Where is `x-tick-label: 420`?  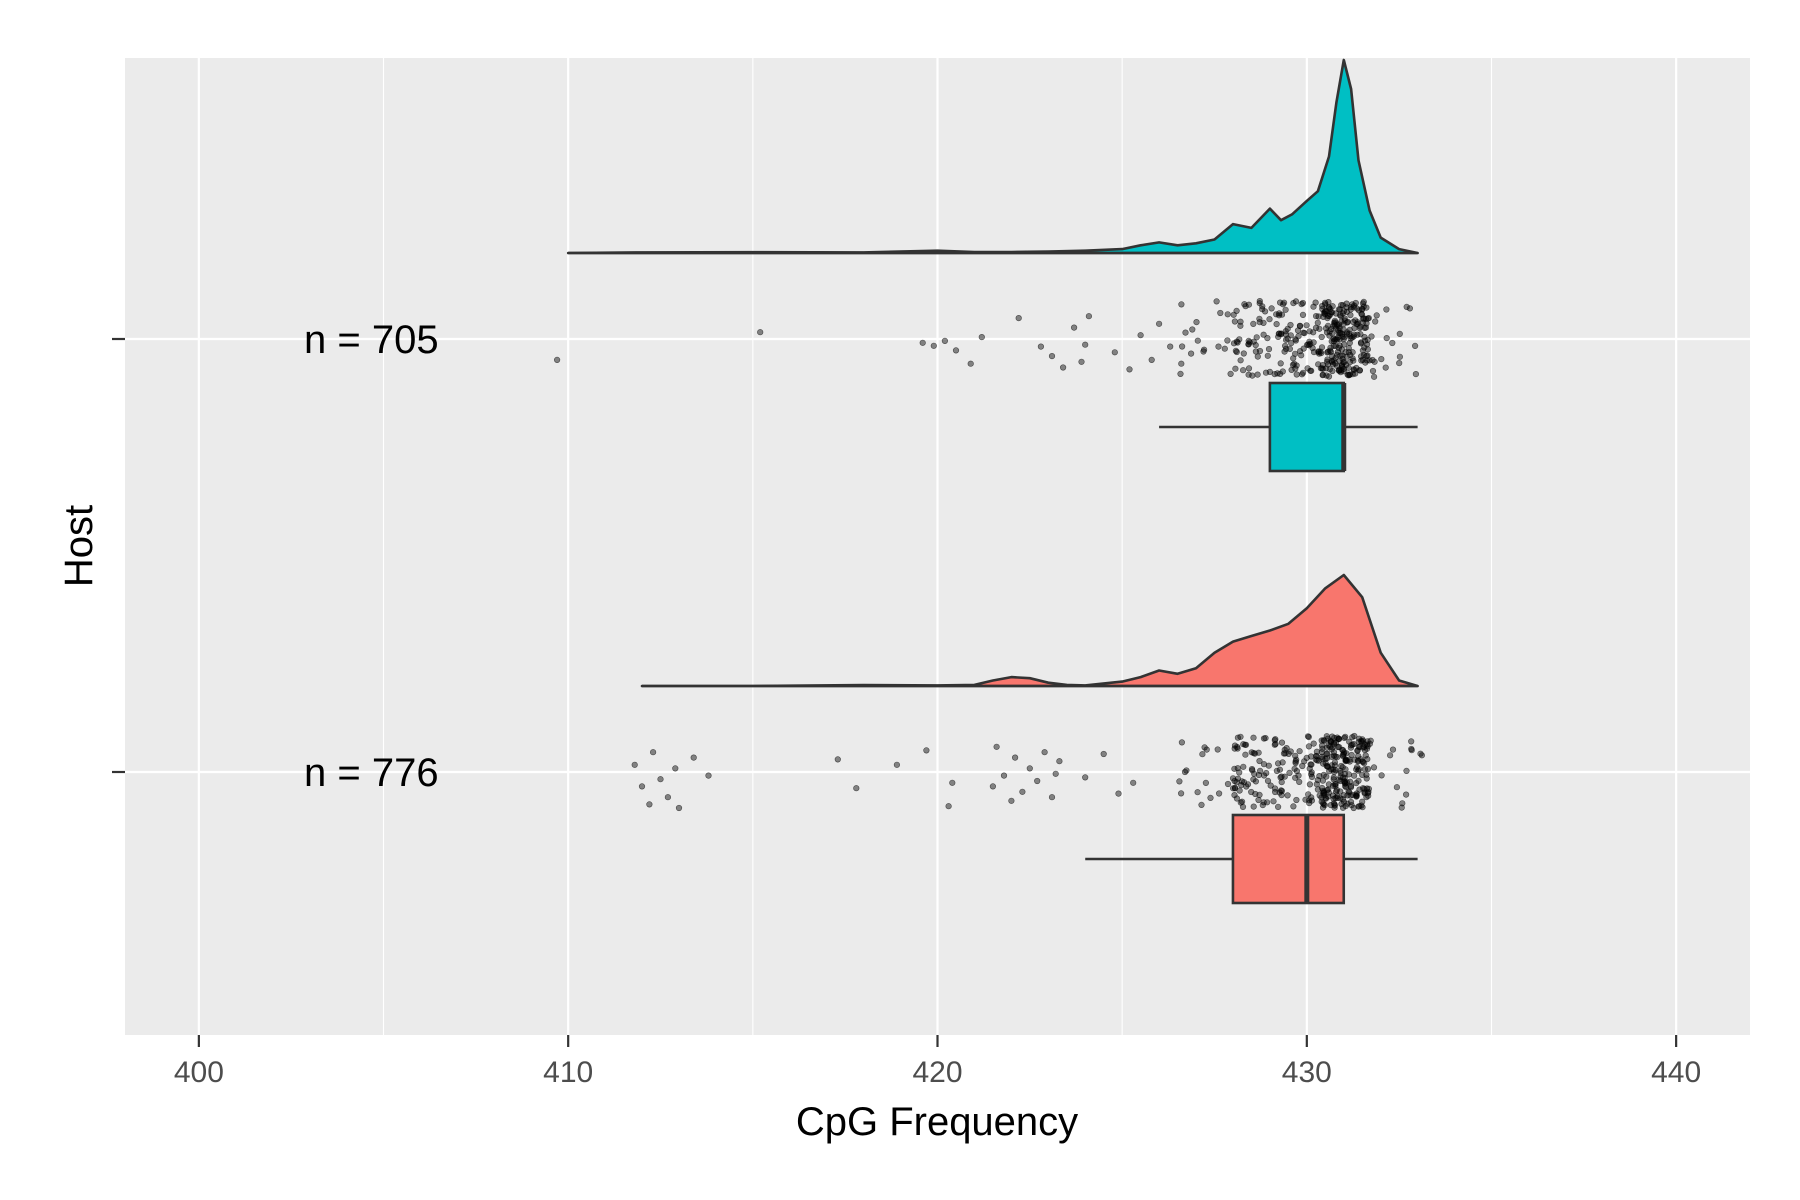 x-tick-label: 420 is located at coordinates (937, 1072).